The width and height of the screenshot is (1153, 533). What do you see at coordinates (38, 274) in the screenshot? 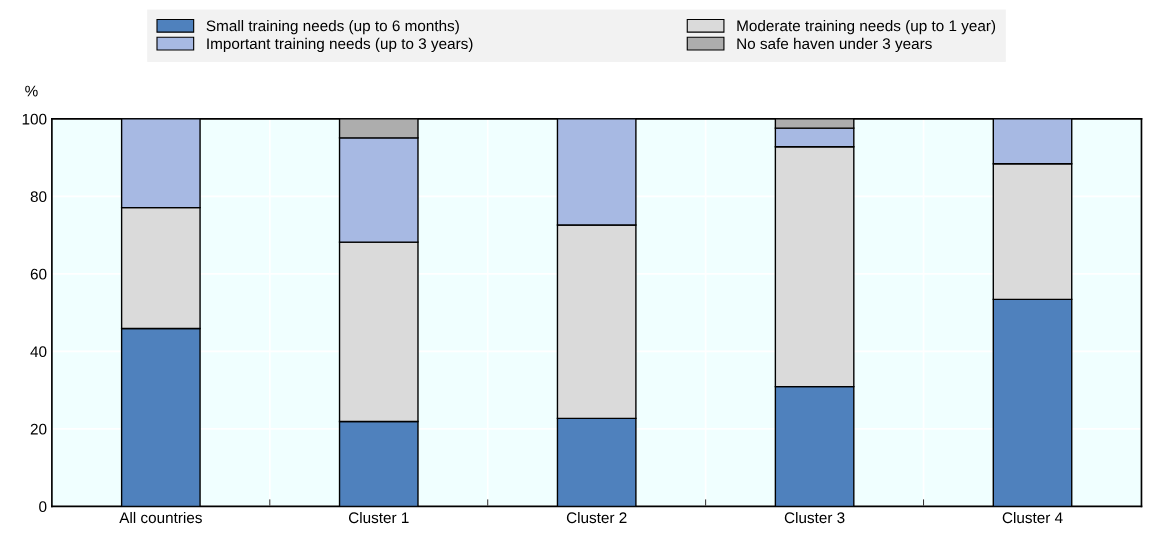
I see `y-tick-label: 60` at bounding box center [38, 274].